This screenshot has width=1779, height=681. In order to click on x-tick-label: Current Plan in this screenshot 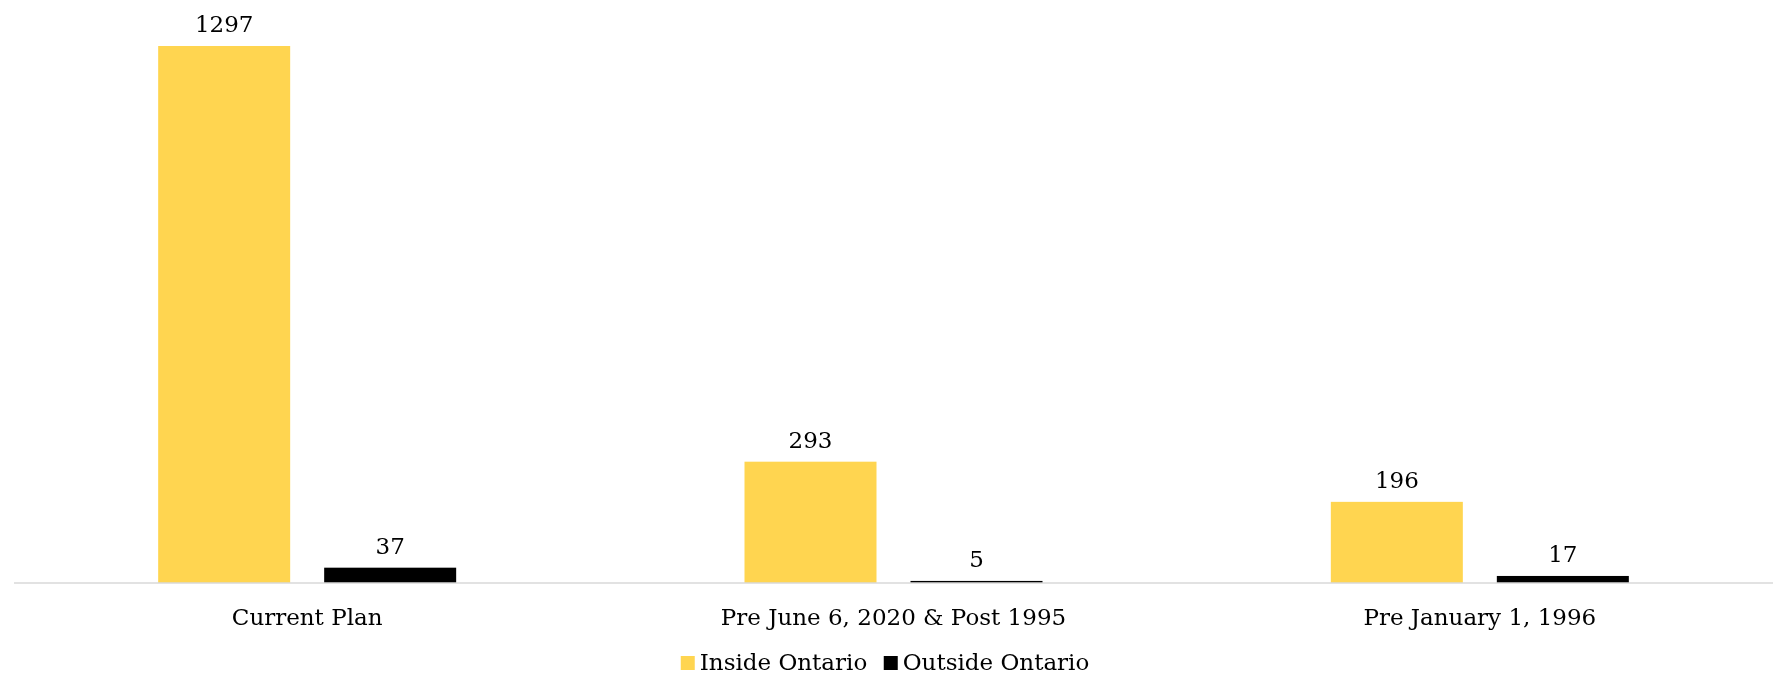, I will do `click(307, 617)`.